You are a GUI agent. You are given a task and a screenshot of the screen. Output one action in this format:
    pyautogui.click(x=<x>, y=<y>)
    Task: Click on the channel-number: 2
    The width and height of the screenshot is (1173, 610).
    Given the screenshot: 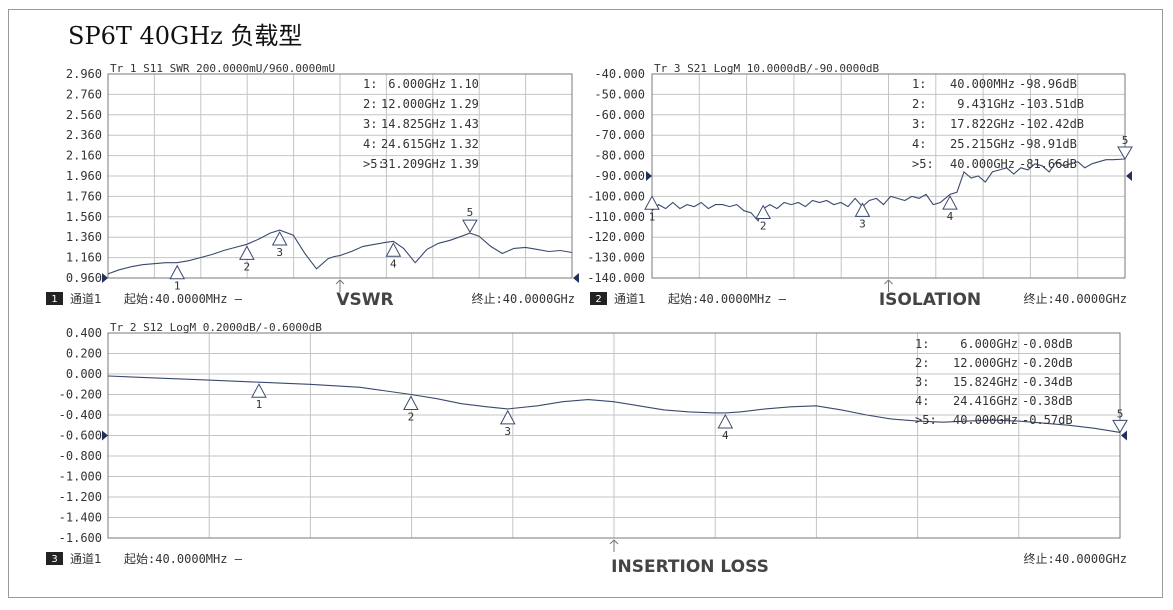 What is the action you would take?
    pyautogui.click(x=598, y=299)
    